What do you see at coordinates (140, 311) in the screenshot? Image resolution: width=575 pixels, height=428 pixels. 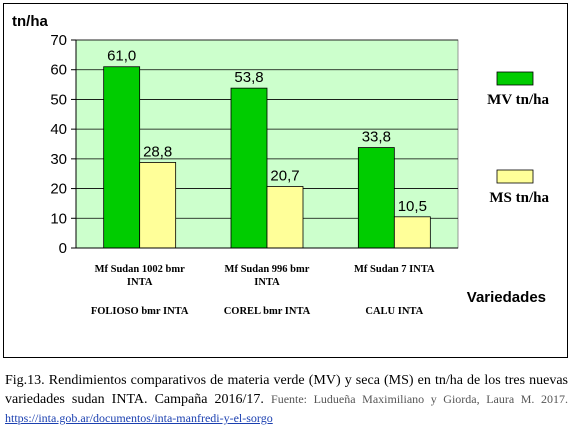 I see `category-sublabel: FOLIOSO bmr INTA` at bounding box center [140, 311].